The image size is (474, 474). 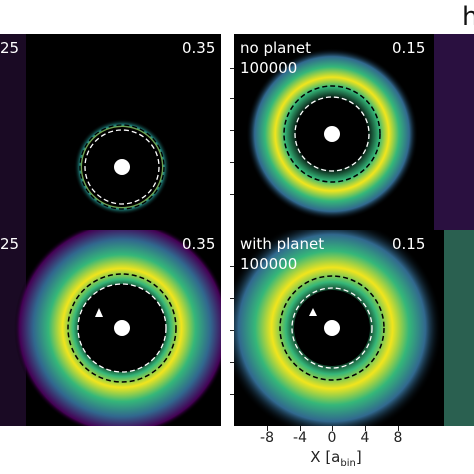 What do you see at coordinates (358, 457) in the screenshot?
I see `x-axis-label-suffix: ]` at bounding box center [358, 457].